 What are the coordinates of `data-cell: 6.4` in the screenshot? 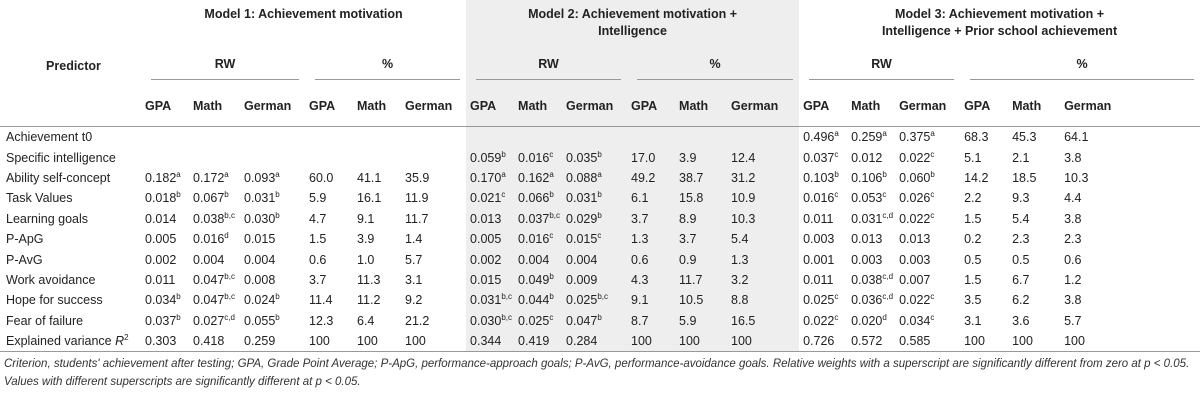 It's located at (377, 321).